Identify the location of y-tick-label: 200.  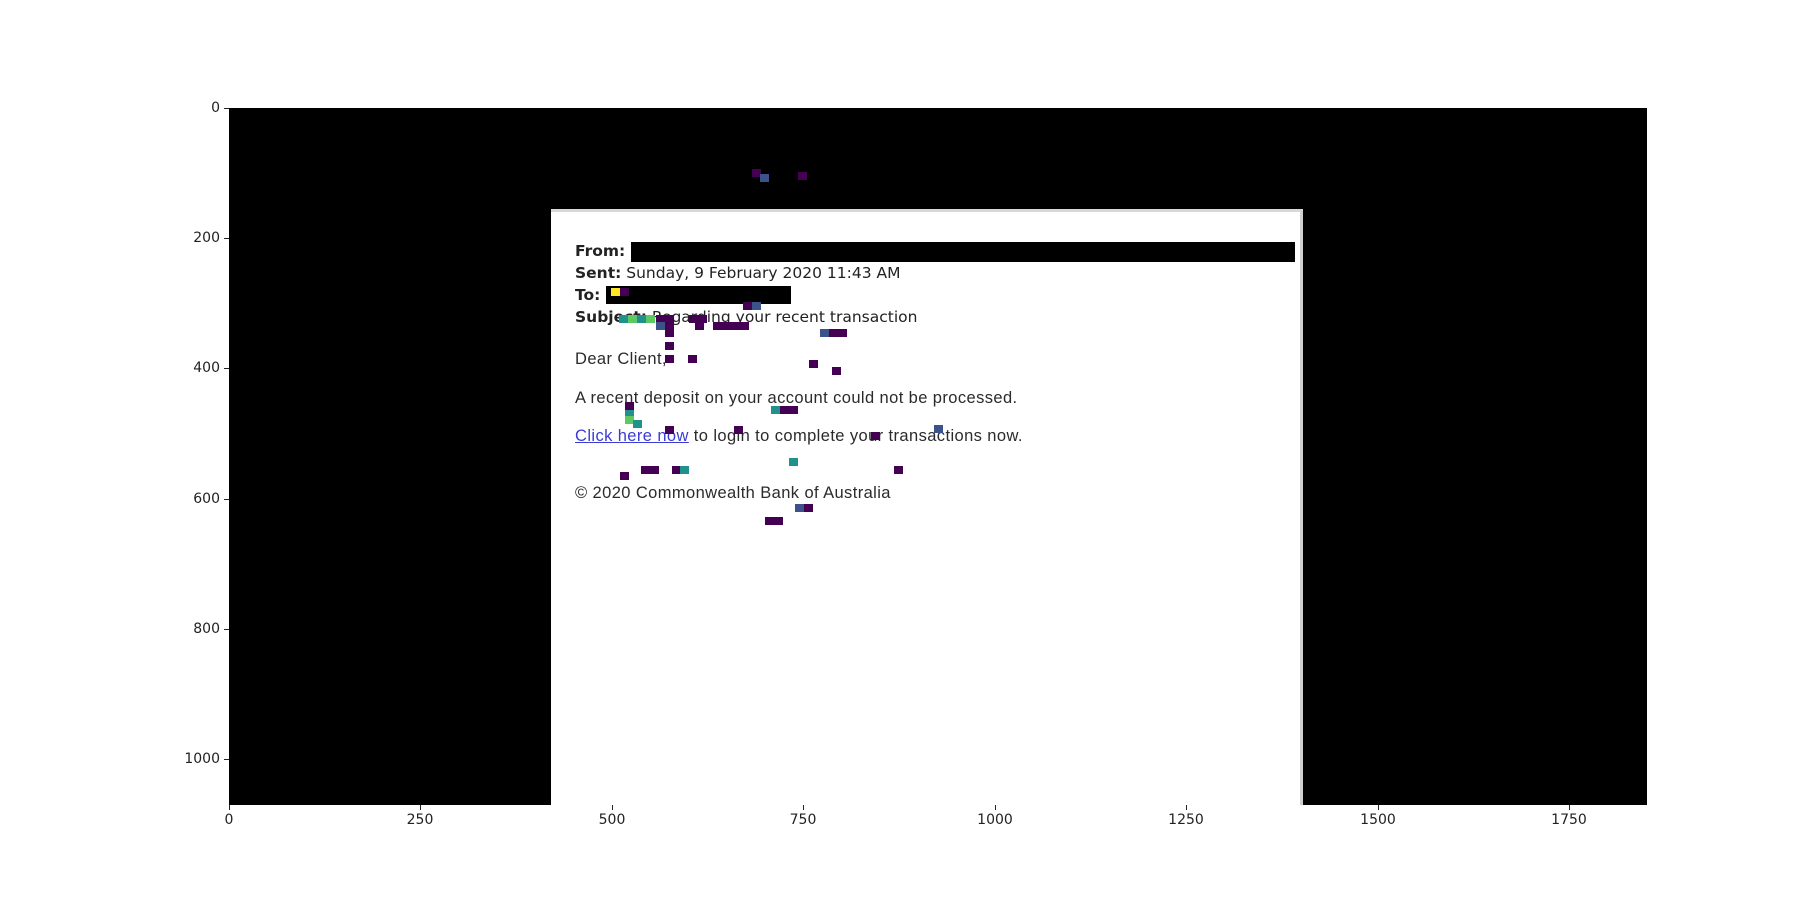
(206, 238).